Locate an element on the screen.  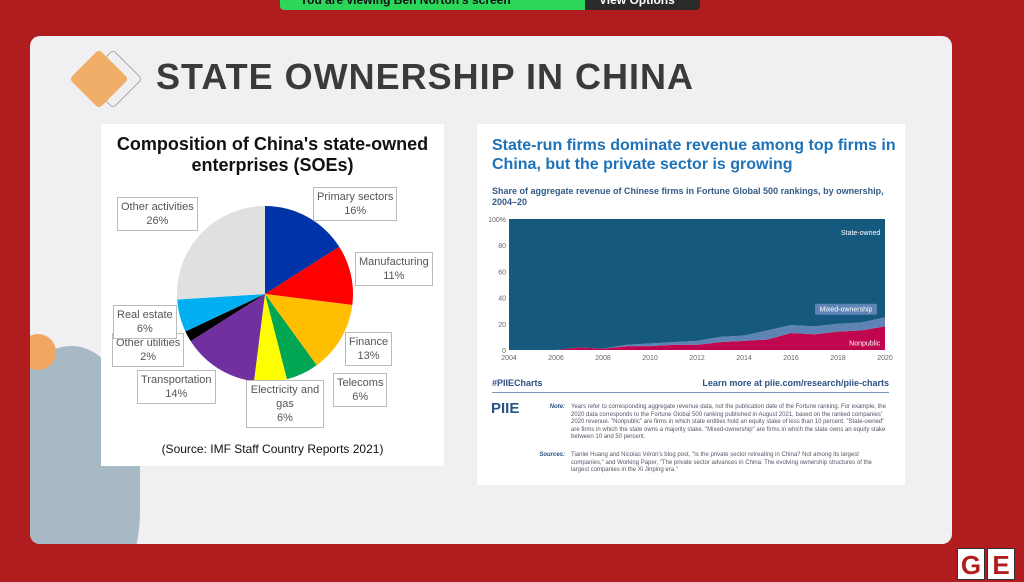
x-tick-label: 2012 is located at coordinates (697, 358).